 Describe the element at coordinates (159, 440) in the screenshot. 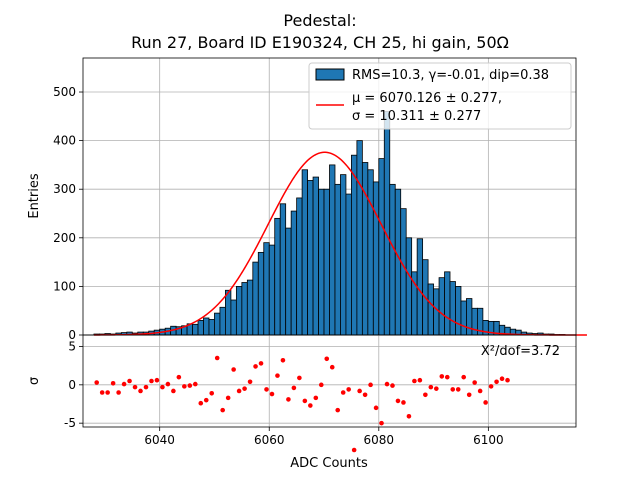

I see `x-tick-label: 6040` at that location.